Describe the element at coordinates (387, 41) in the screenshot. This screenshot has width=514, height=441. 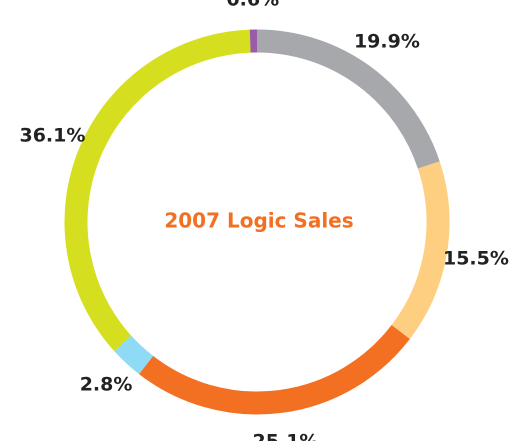
I see `data-label: 19.9%` at that location.